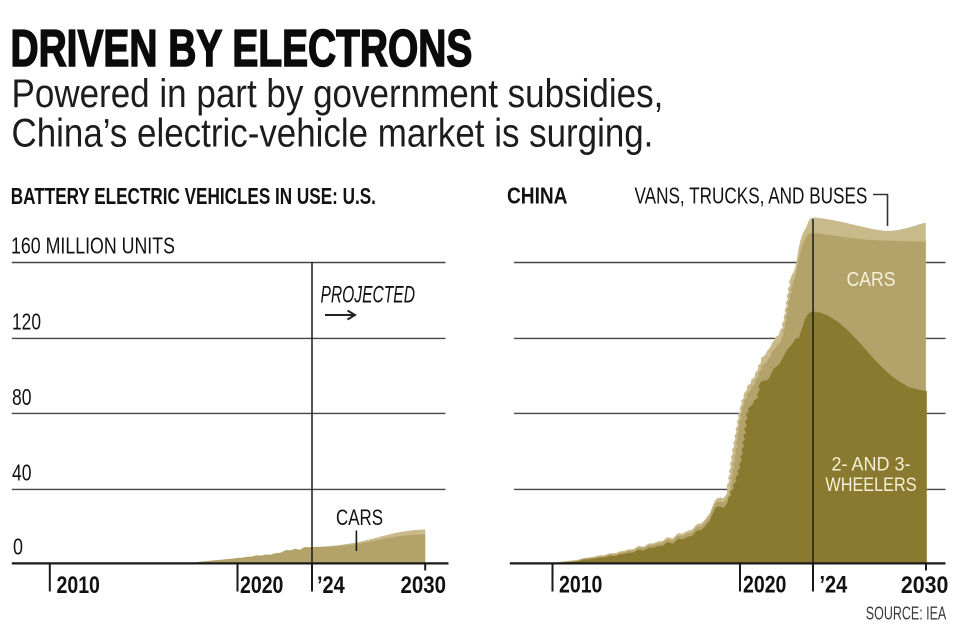  What do you see at coordinates (338, 93) in the screenshot?
I see `svg-text:Powered in part by government: Powered in part by government subsidies,` at bounding box center [338, 93].